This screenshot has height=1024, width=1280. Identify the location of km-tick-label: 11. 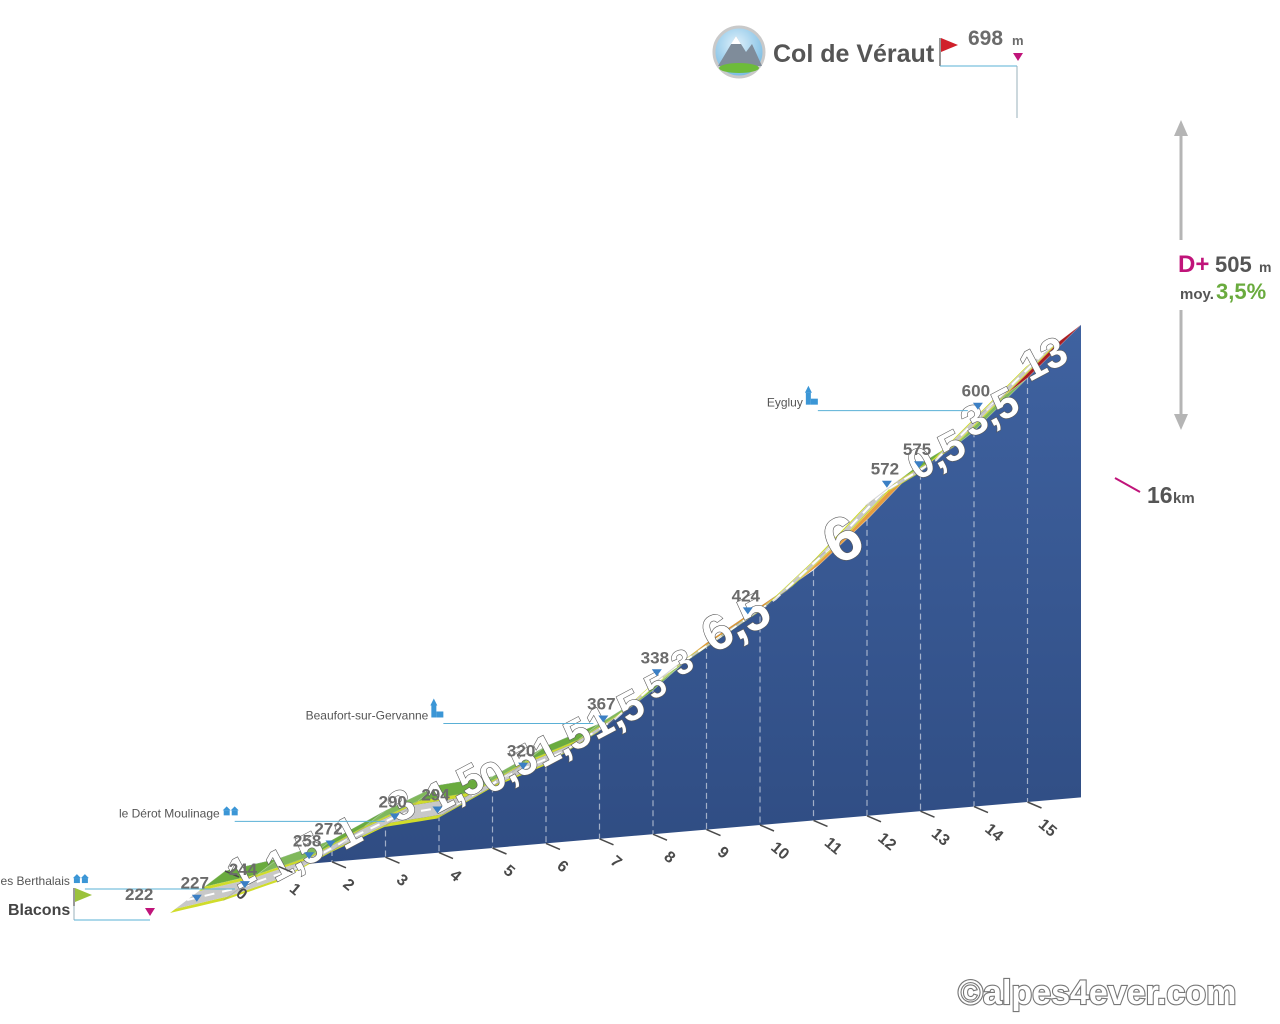
(833, 846).